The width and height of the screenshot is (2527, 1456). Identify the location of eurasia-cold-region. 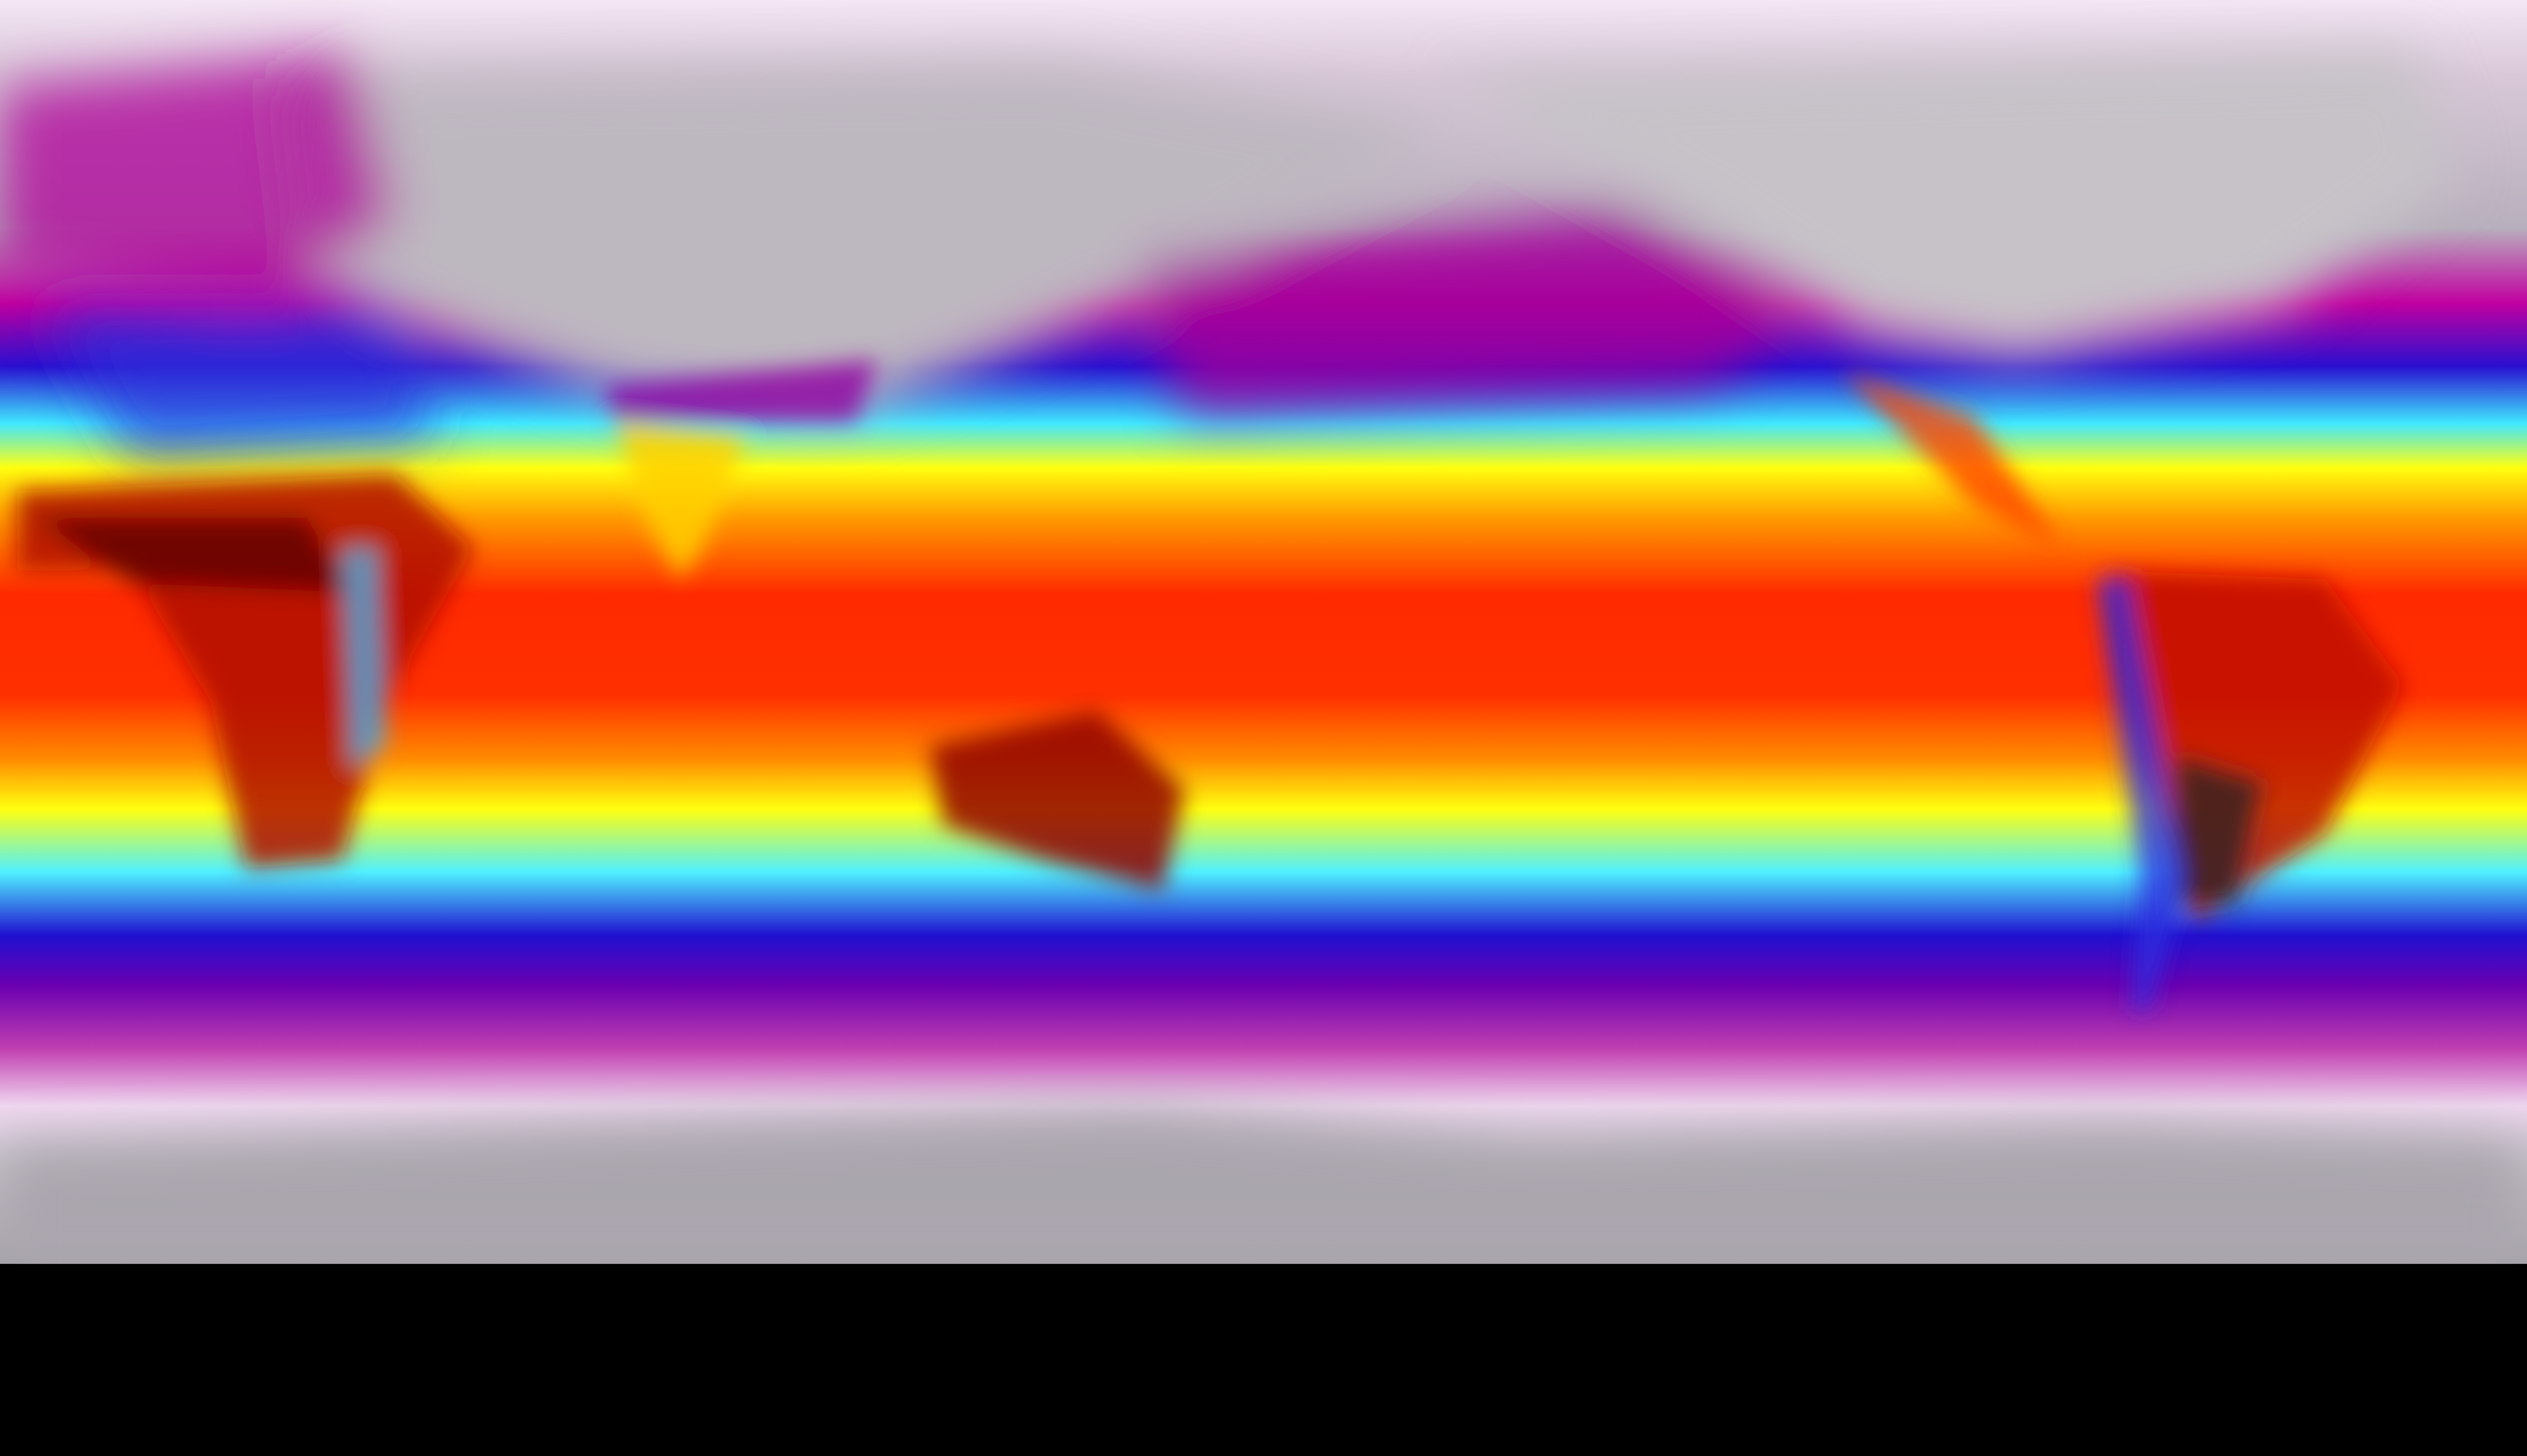
(866, 243).